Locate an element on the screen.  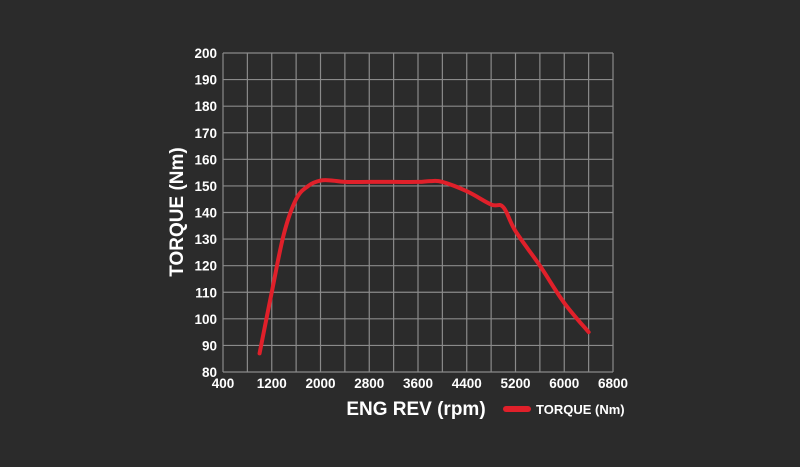
x-tick-label: 2000 is located at coordinates (320, 383).